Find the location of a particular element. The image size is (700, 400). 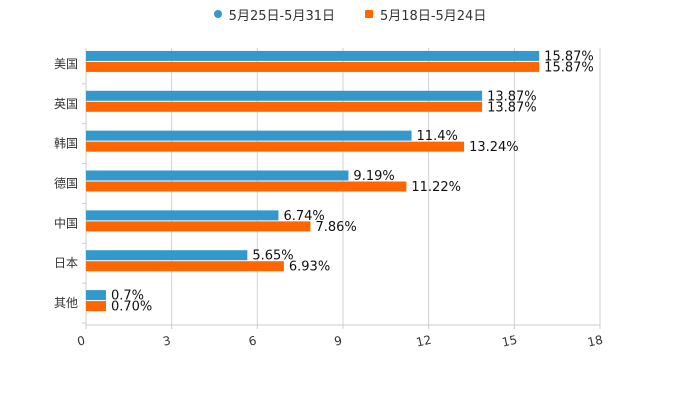

x-tick-label-9: 9 is located at coordinates (338, 340).